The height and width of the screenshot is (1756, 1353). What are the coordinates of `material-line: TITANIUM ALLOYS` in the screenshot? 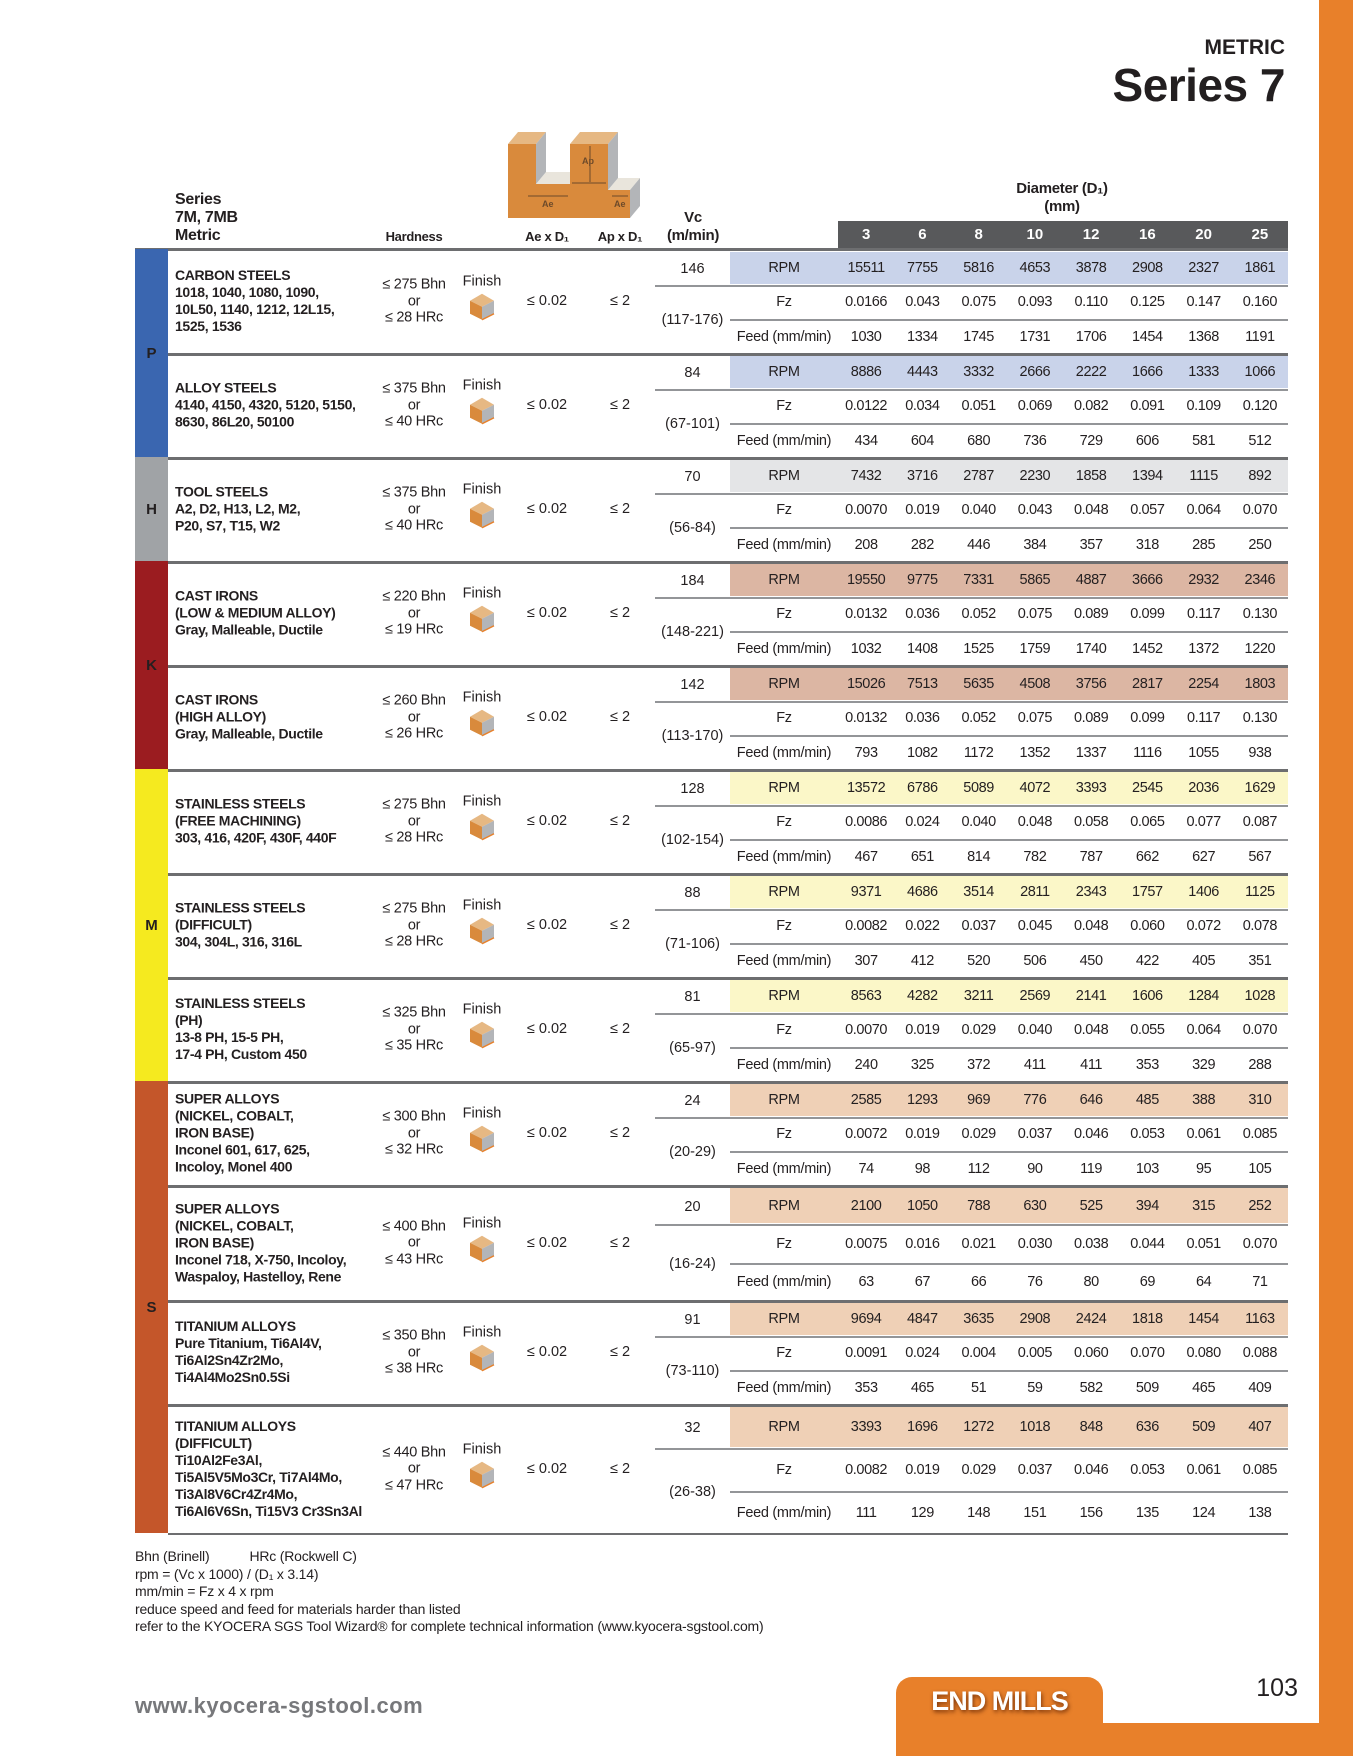 It's located at (235, 1425).